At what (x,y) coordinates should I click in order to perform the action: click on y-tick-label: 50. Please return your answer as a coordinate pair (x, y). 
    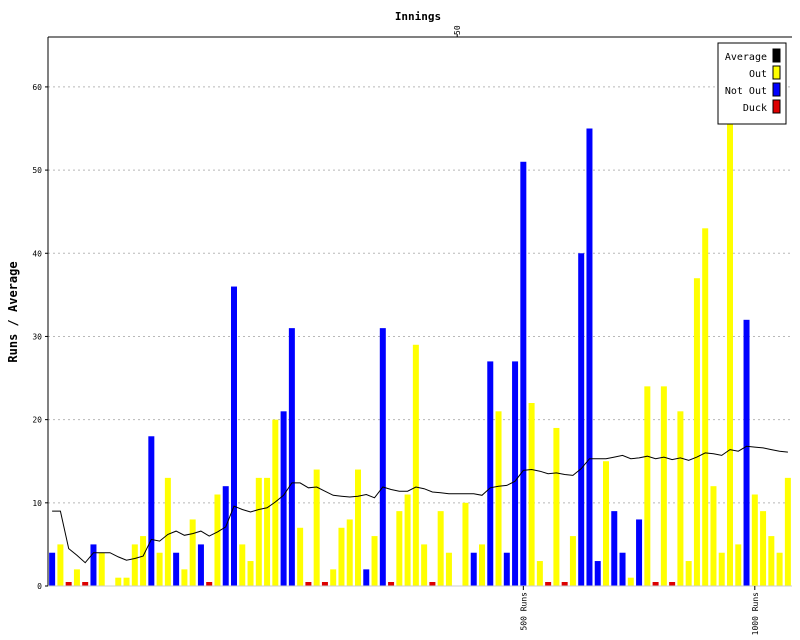
    Looking at the image, I should click on (37, 170).